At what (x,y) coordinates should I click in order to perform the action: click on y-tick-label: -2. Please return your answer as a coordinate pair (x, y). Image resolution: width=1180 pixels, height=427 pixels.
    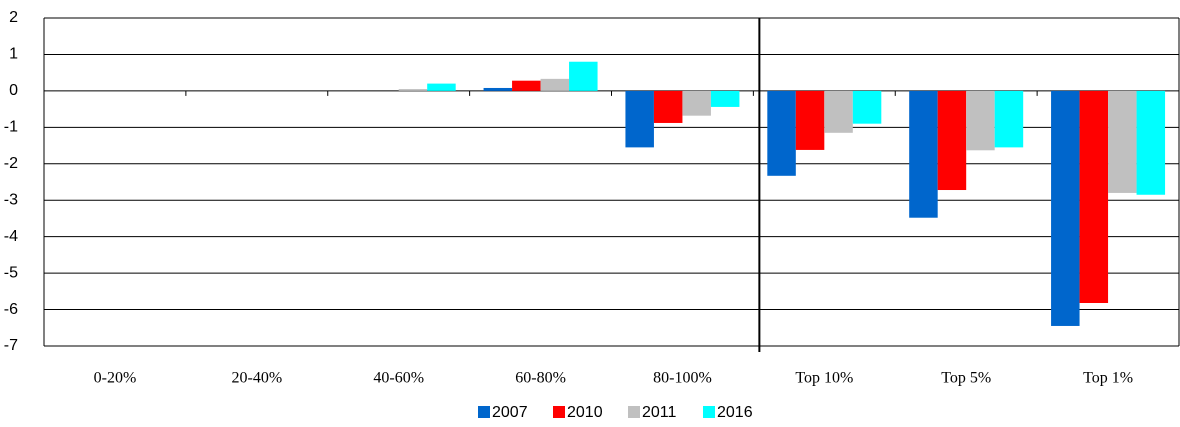
    Looking at the image, I should click on (11, 163).